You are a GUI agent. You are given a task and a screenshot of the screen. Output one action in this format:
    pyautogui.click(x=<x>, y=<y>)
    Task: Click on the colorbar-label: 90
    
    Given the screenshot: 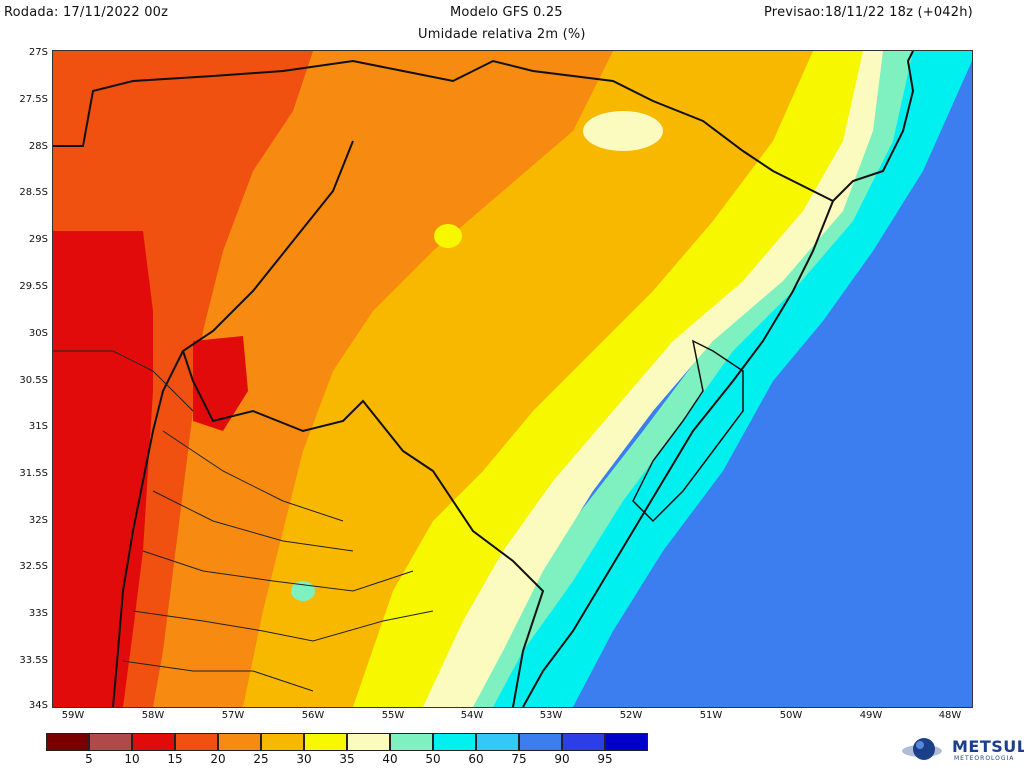 What is the action you would take?
    pyautogui.click(x=562, y=759)
    